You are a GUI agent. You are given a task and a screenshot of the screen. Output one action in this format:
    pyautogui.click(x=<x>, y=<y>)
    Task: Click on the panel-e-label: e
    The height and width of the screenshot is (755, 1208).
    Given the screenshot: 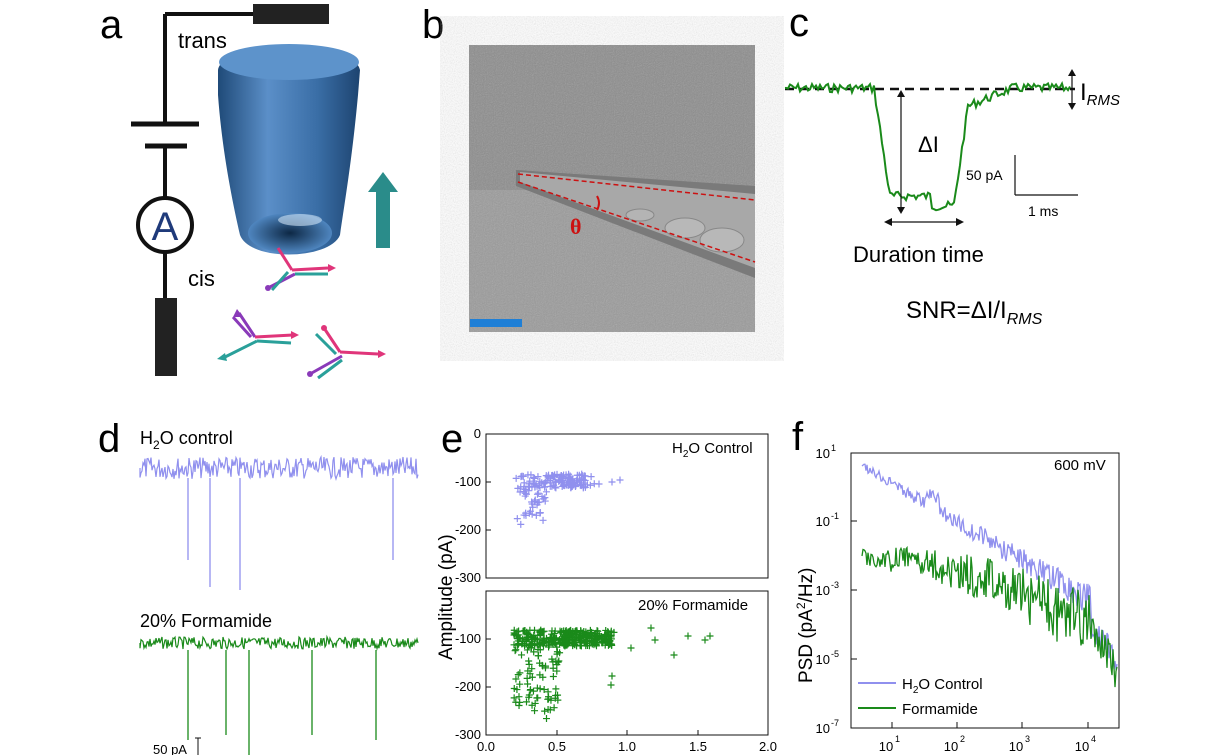 What is the action you would take?
    pyautogui.click(x=452, y=439)
    